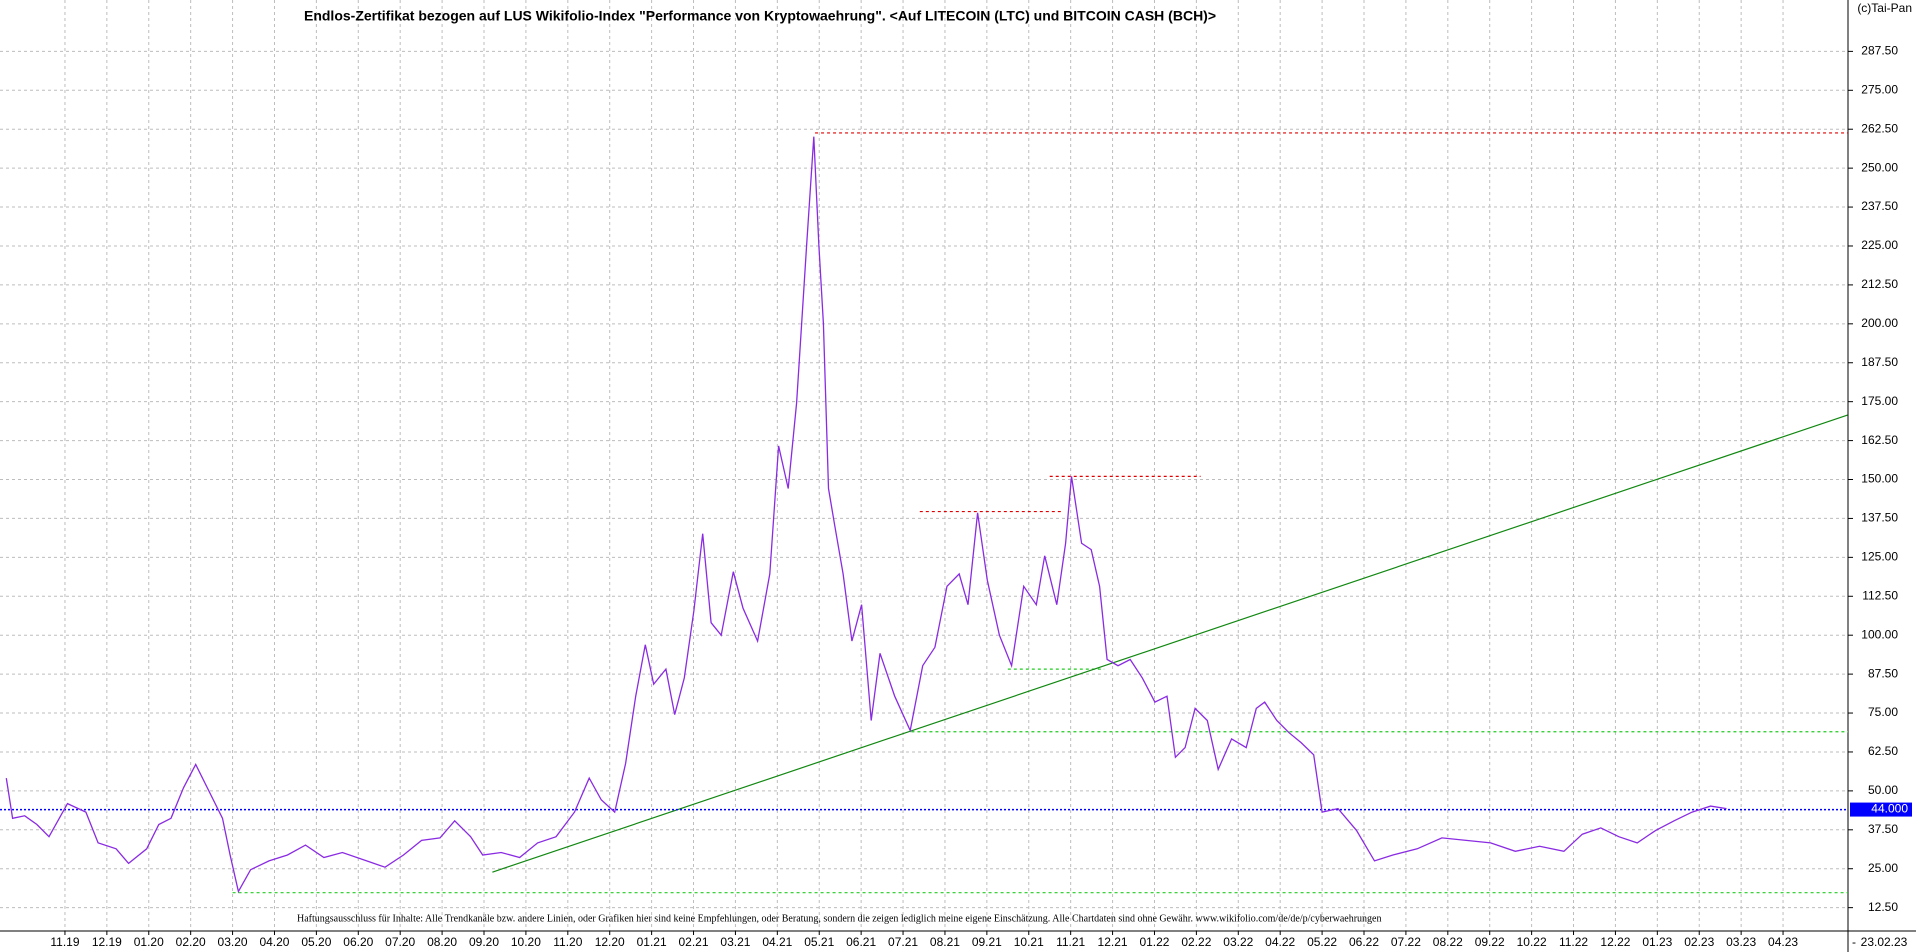 The height and width of the screenshot is (952, 1916). What do you see at coordinates (652, 942) in the screenshot?
I see `x-tick-label: 01.21` at bounding box center [652, 942].